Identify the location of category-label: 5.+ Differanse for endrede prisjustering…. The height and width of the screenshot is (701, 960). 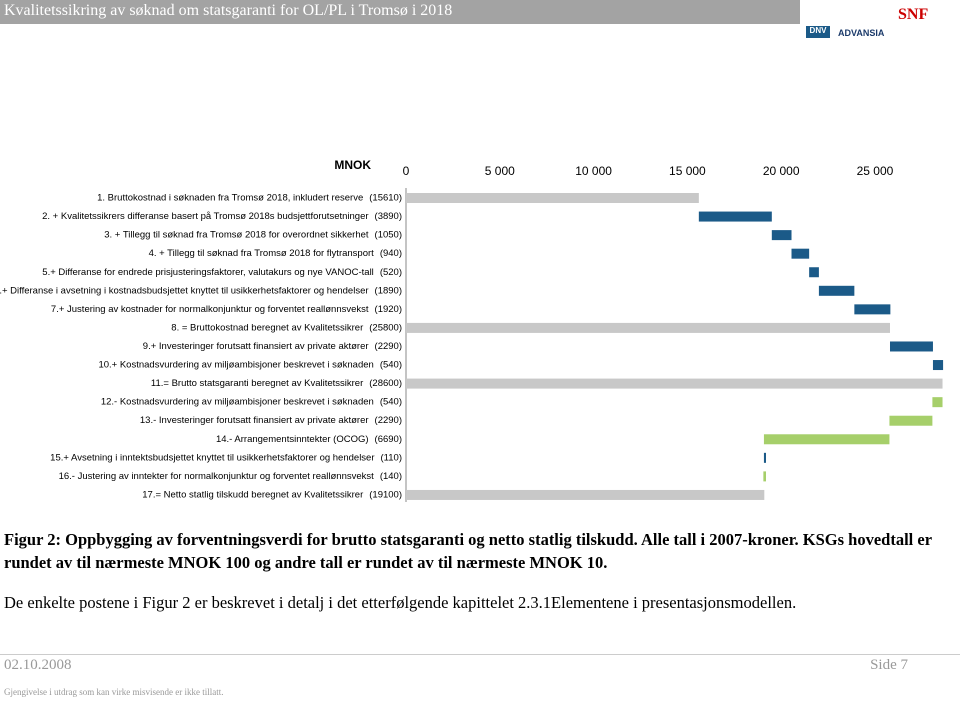
(208, 272).